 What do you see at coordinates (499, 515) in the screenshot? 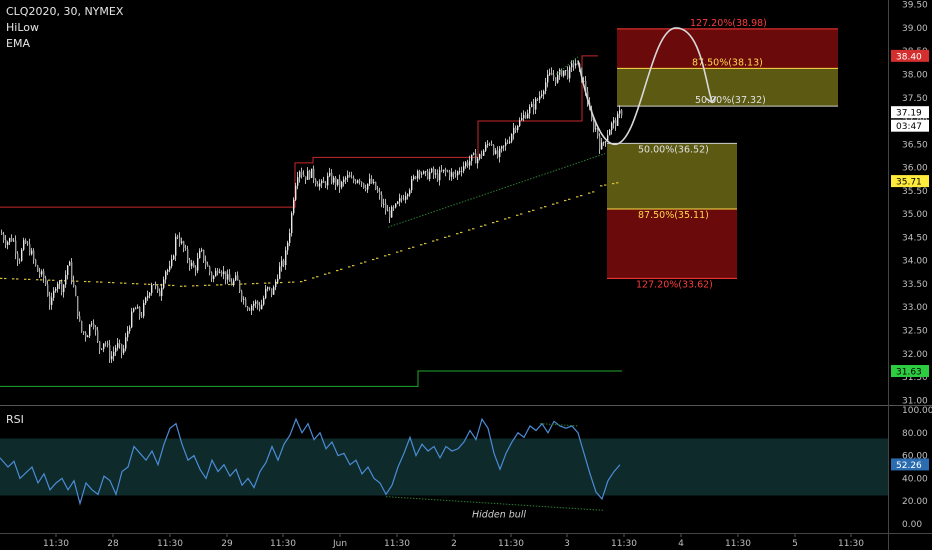
I see `hidden-bull-annotation: Hidden bull` at bounding box center [499, 515].